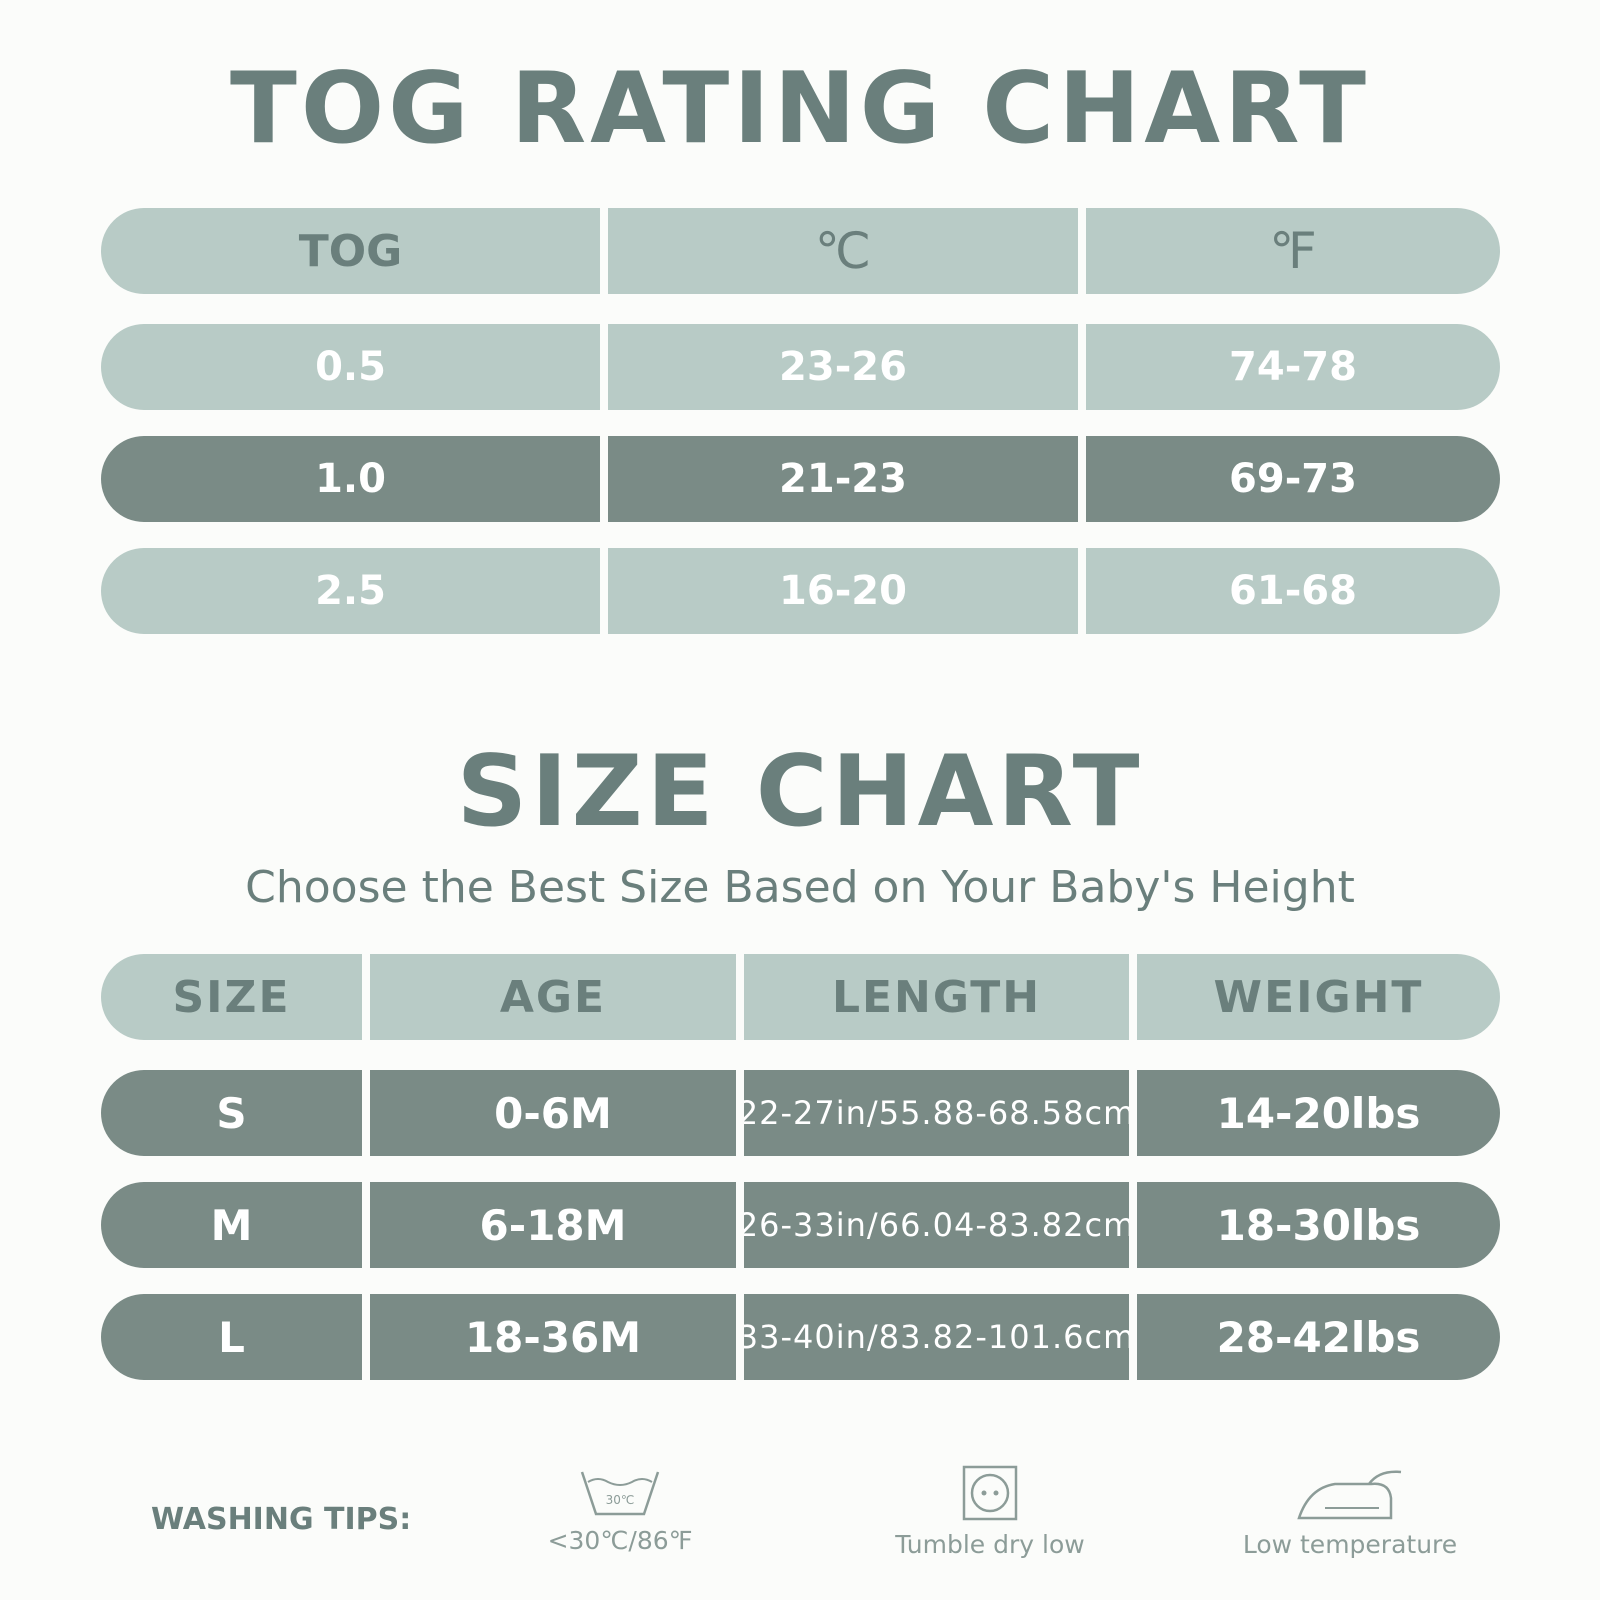 The width and height of the screenshot is (1600, 1600). Describe the element at coordinates (1293, 479) in the screenshot. I see `tog-fahrenheit: 69-73` at that location.